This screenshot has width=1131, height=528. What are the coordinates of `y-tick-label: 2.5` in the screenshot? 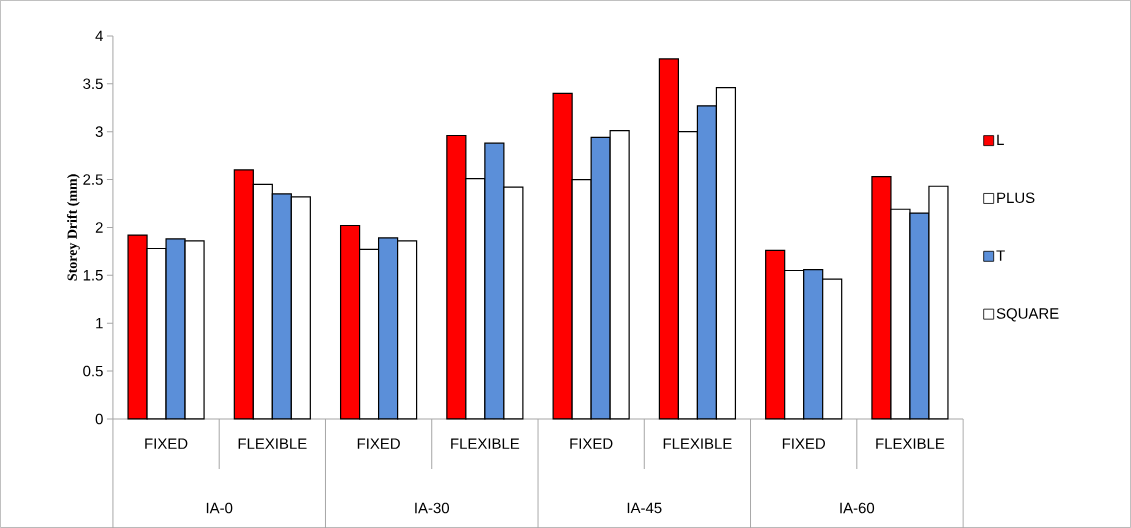 It's located at (93, 179).